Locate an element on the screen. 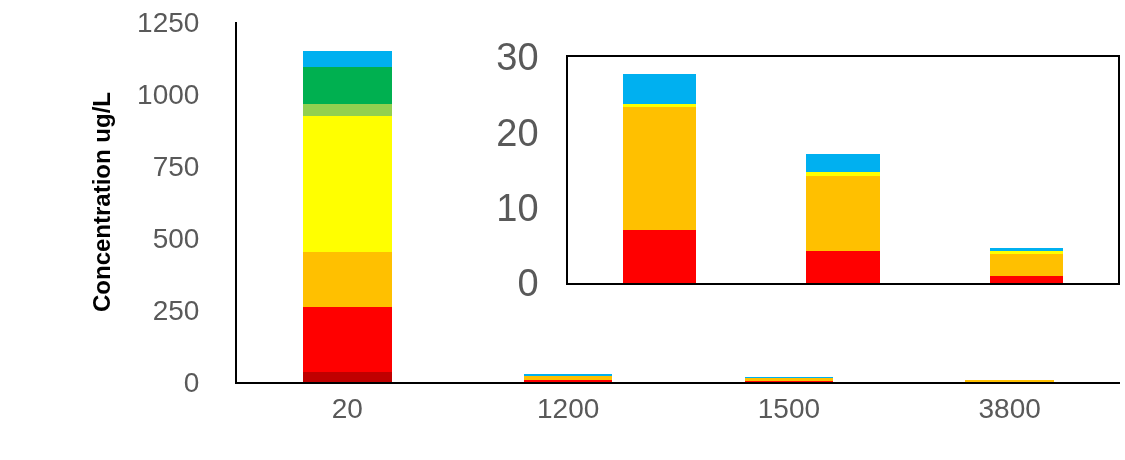 This screenshot has width=1125, height=460. x-tick-label: 1200 is located at coordinates (568, 408).